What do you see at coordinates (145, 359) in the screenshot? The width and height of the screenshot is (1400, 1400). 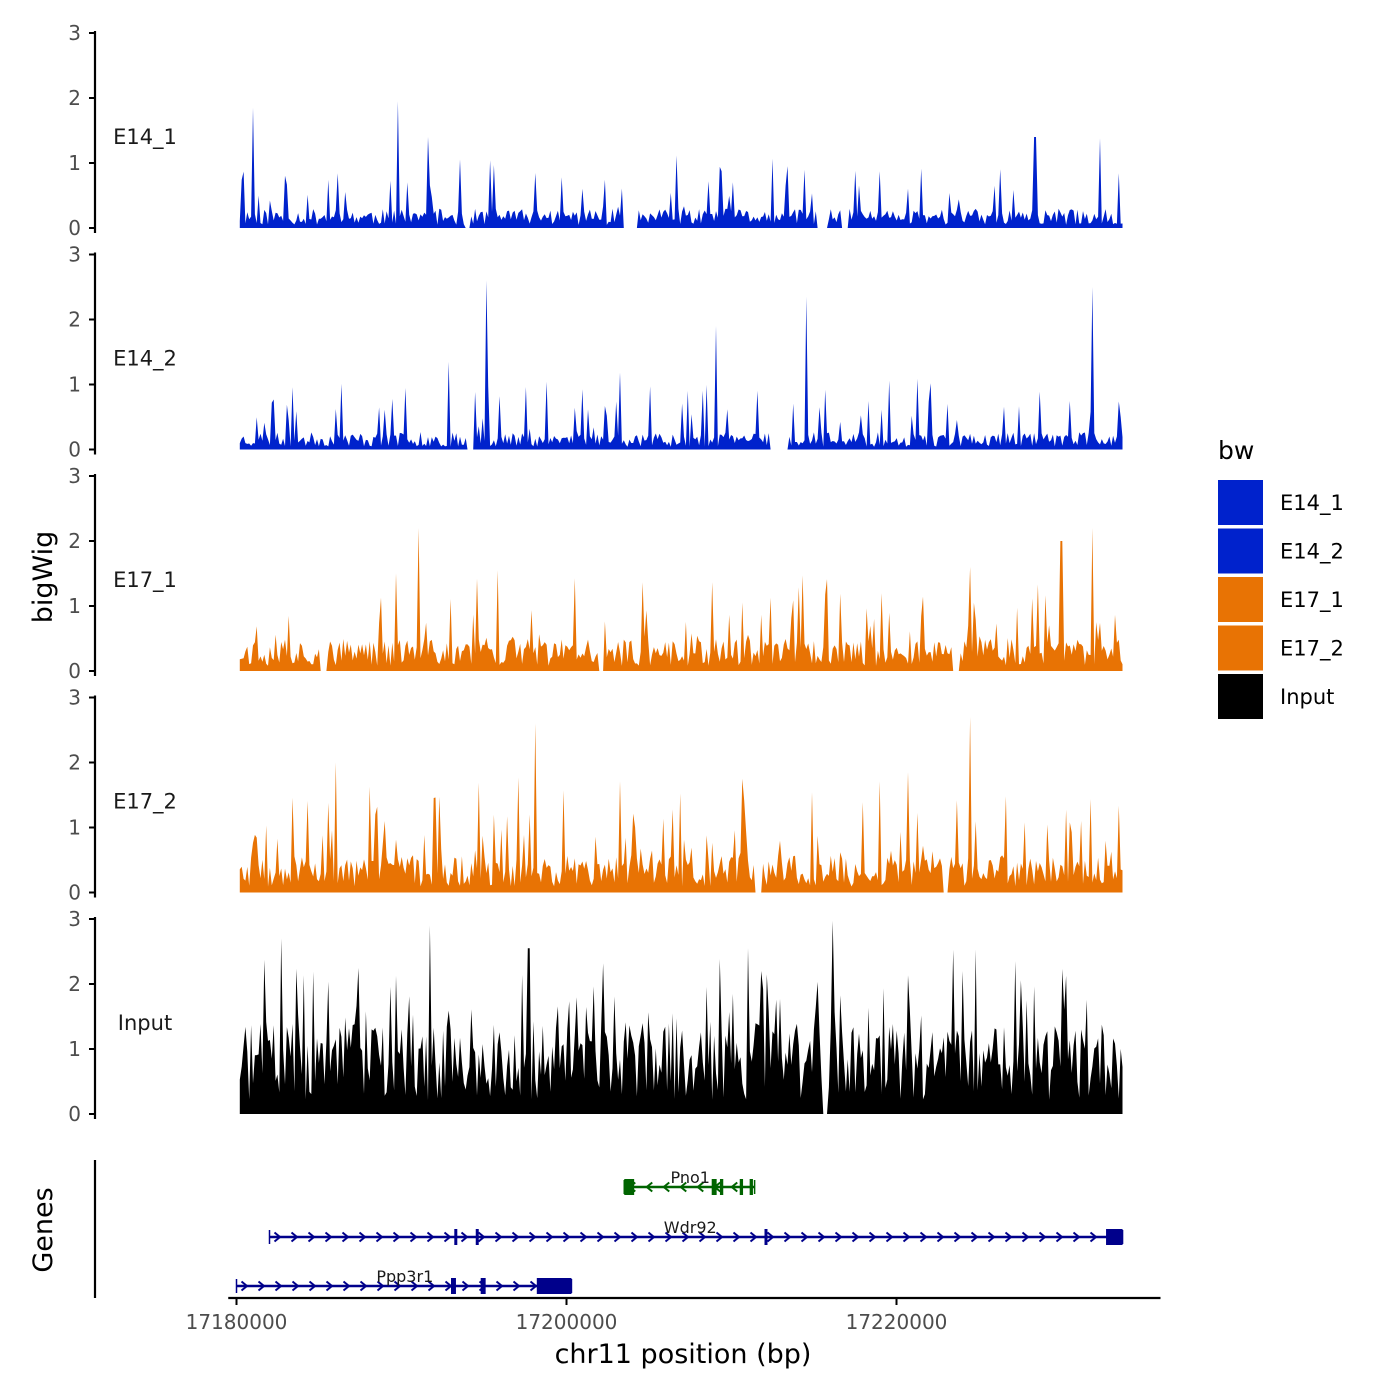 I see `track-label-E14_2: E14_2` at bounding box center [145, 359].